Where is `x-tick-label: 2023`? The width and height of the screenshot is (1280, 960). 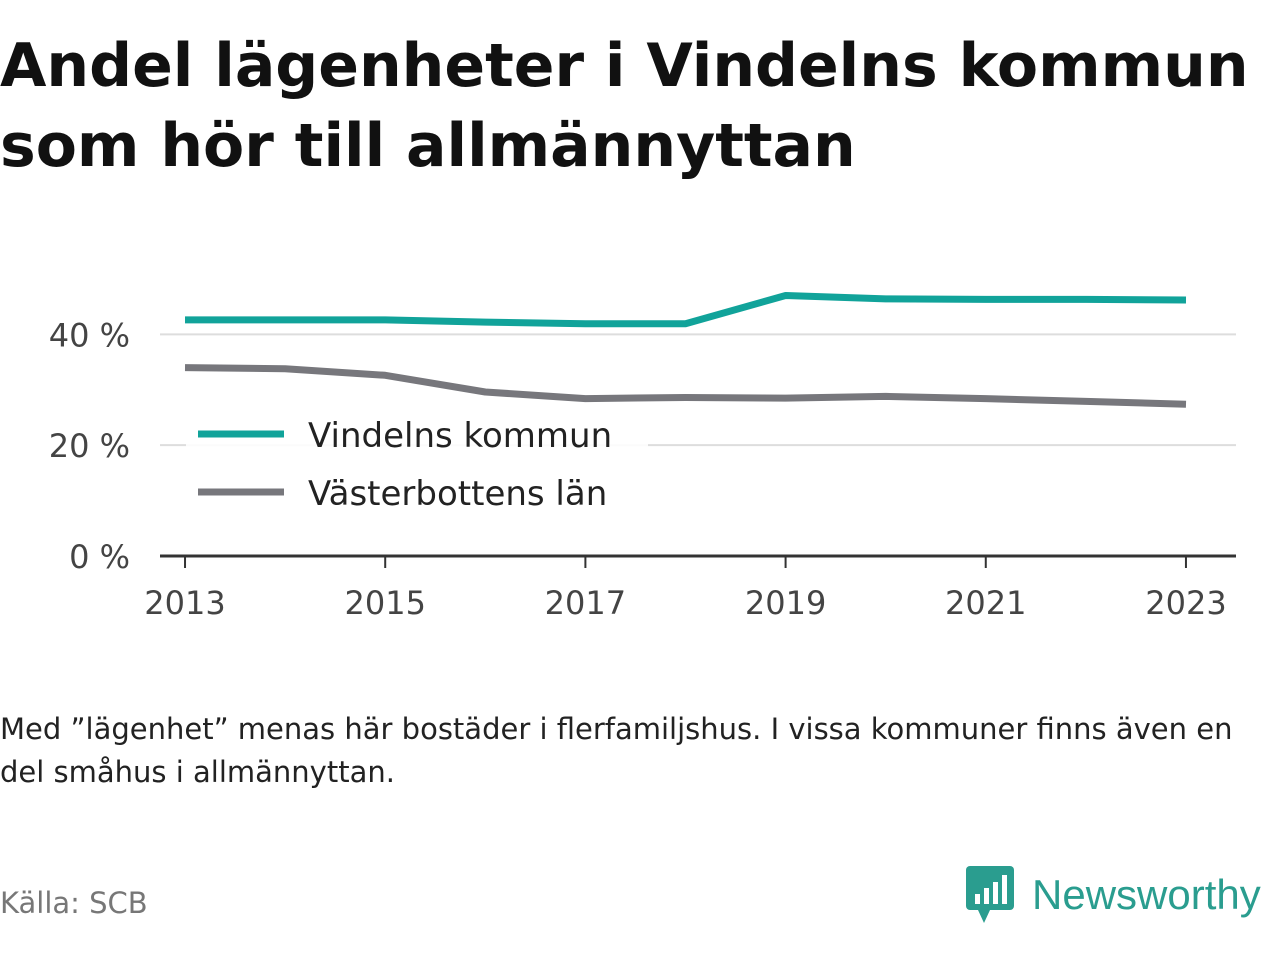
x-tick-label: 2023 is located at coordinates (1185, 603).